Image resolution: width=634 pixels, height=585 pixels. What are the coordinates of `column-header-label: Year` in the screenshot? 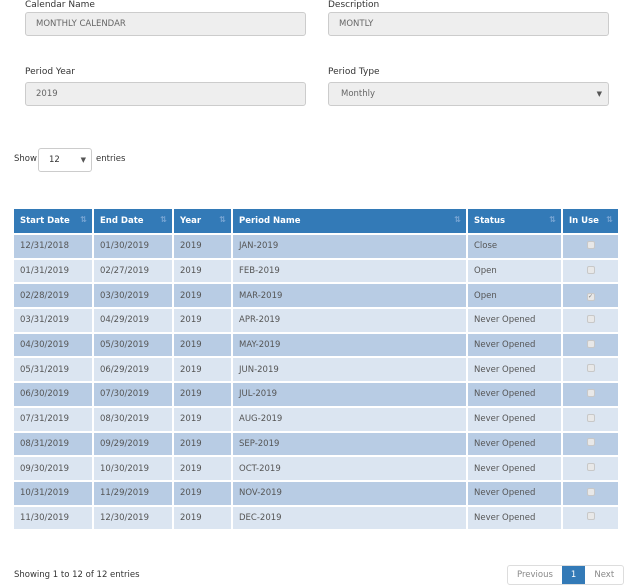 It's located at (191, 221).